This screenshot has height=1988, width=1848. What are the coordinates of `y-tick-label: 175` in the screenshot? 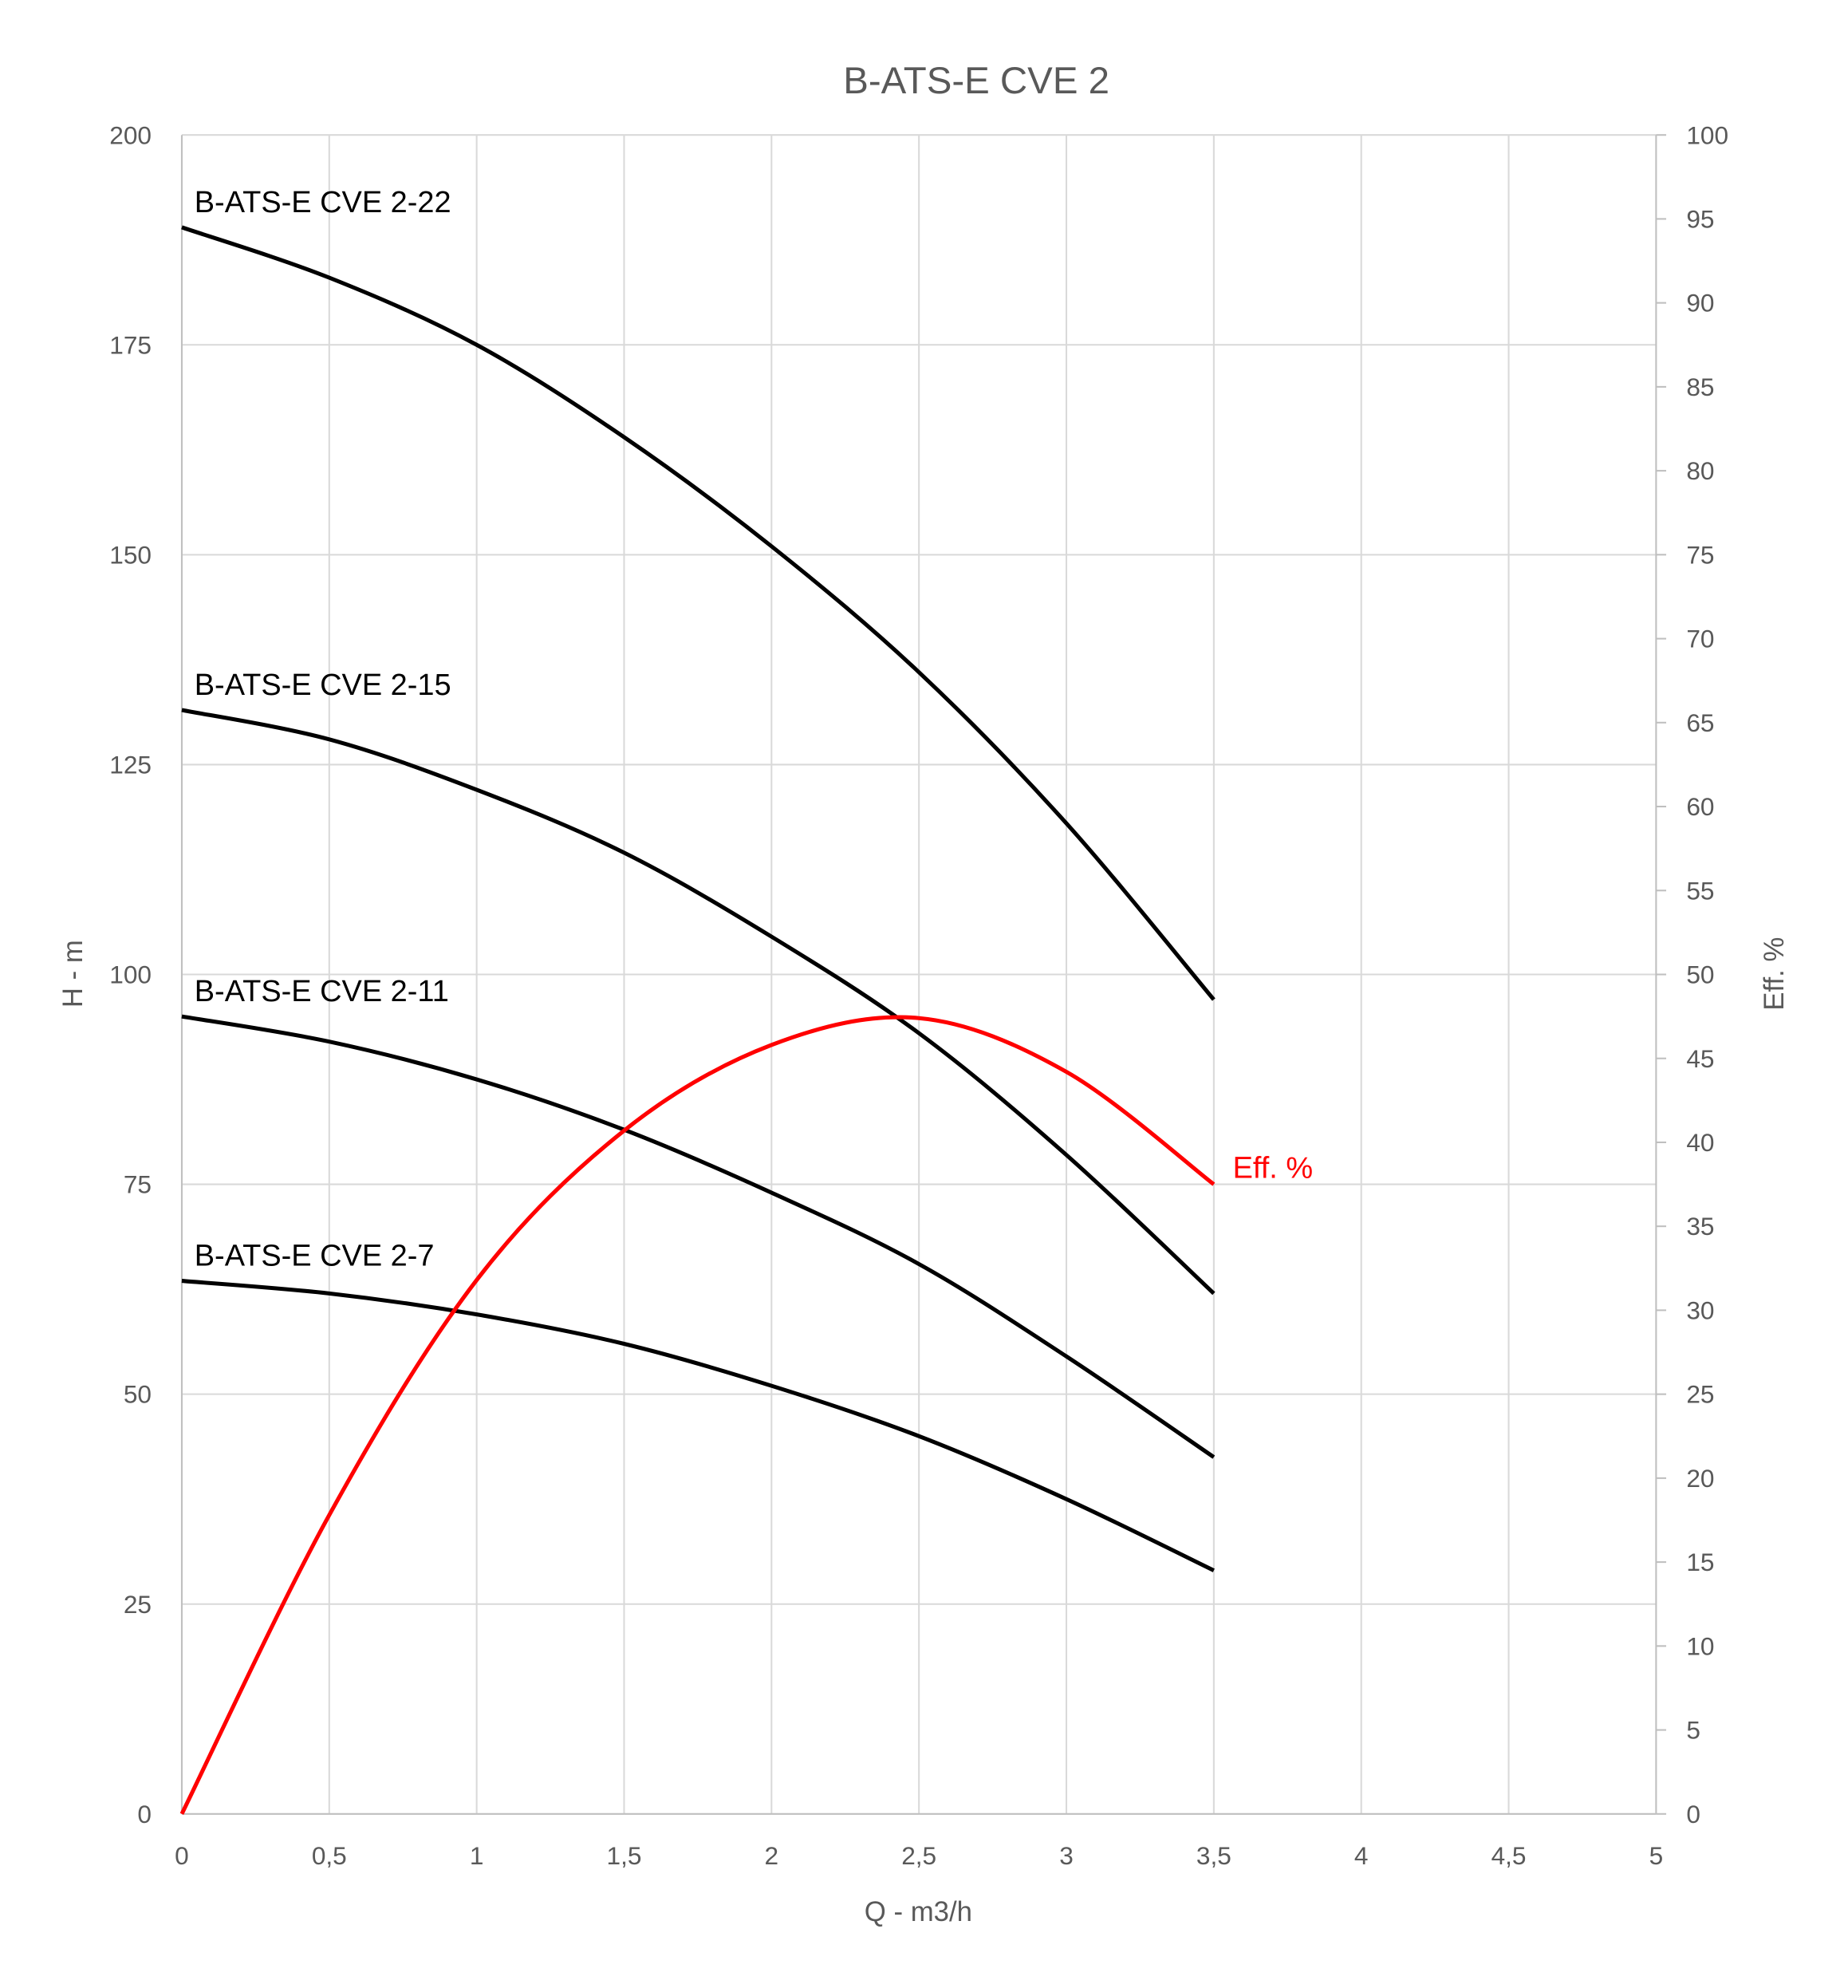 It's located at (130, 344).